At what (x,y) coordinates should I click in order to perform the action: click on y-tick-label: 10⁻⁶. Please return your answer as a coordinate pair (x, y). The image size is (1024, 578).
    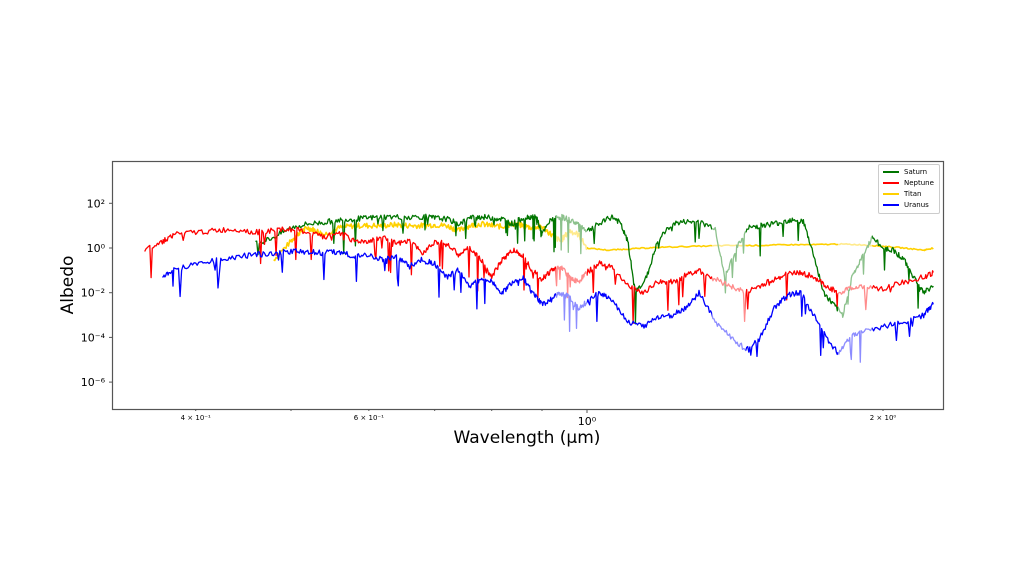
    Looking at the image, I should click on (93, 382).